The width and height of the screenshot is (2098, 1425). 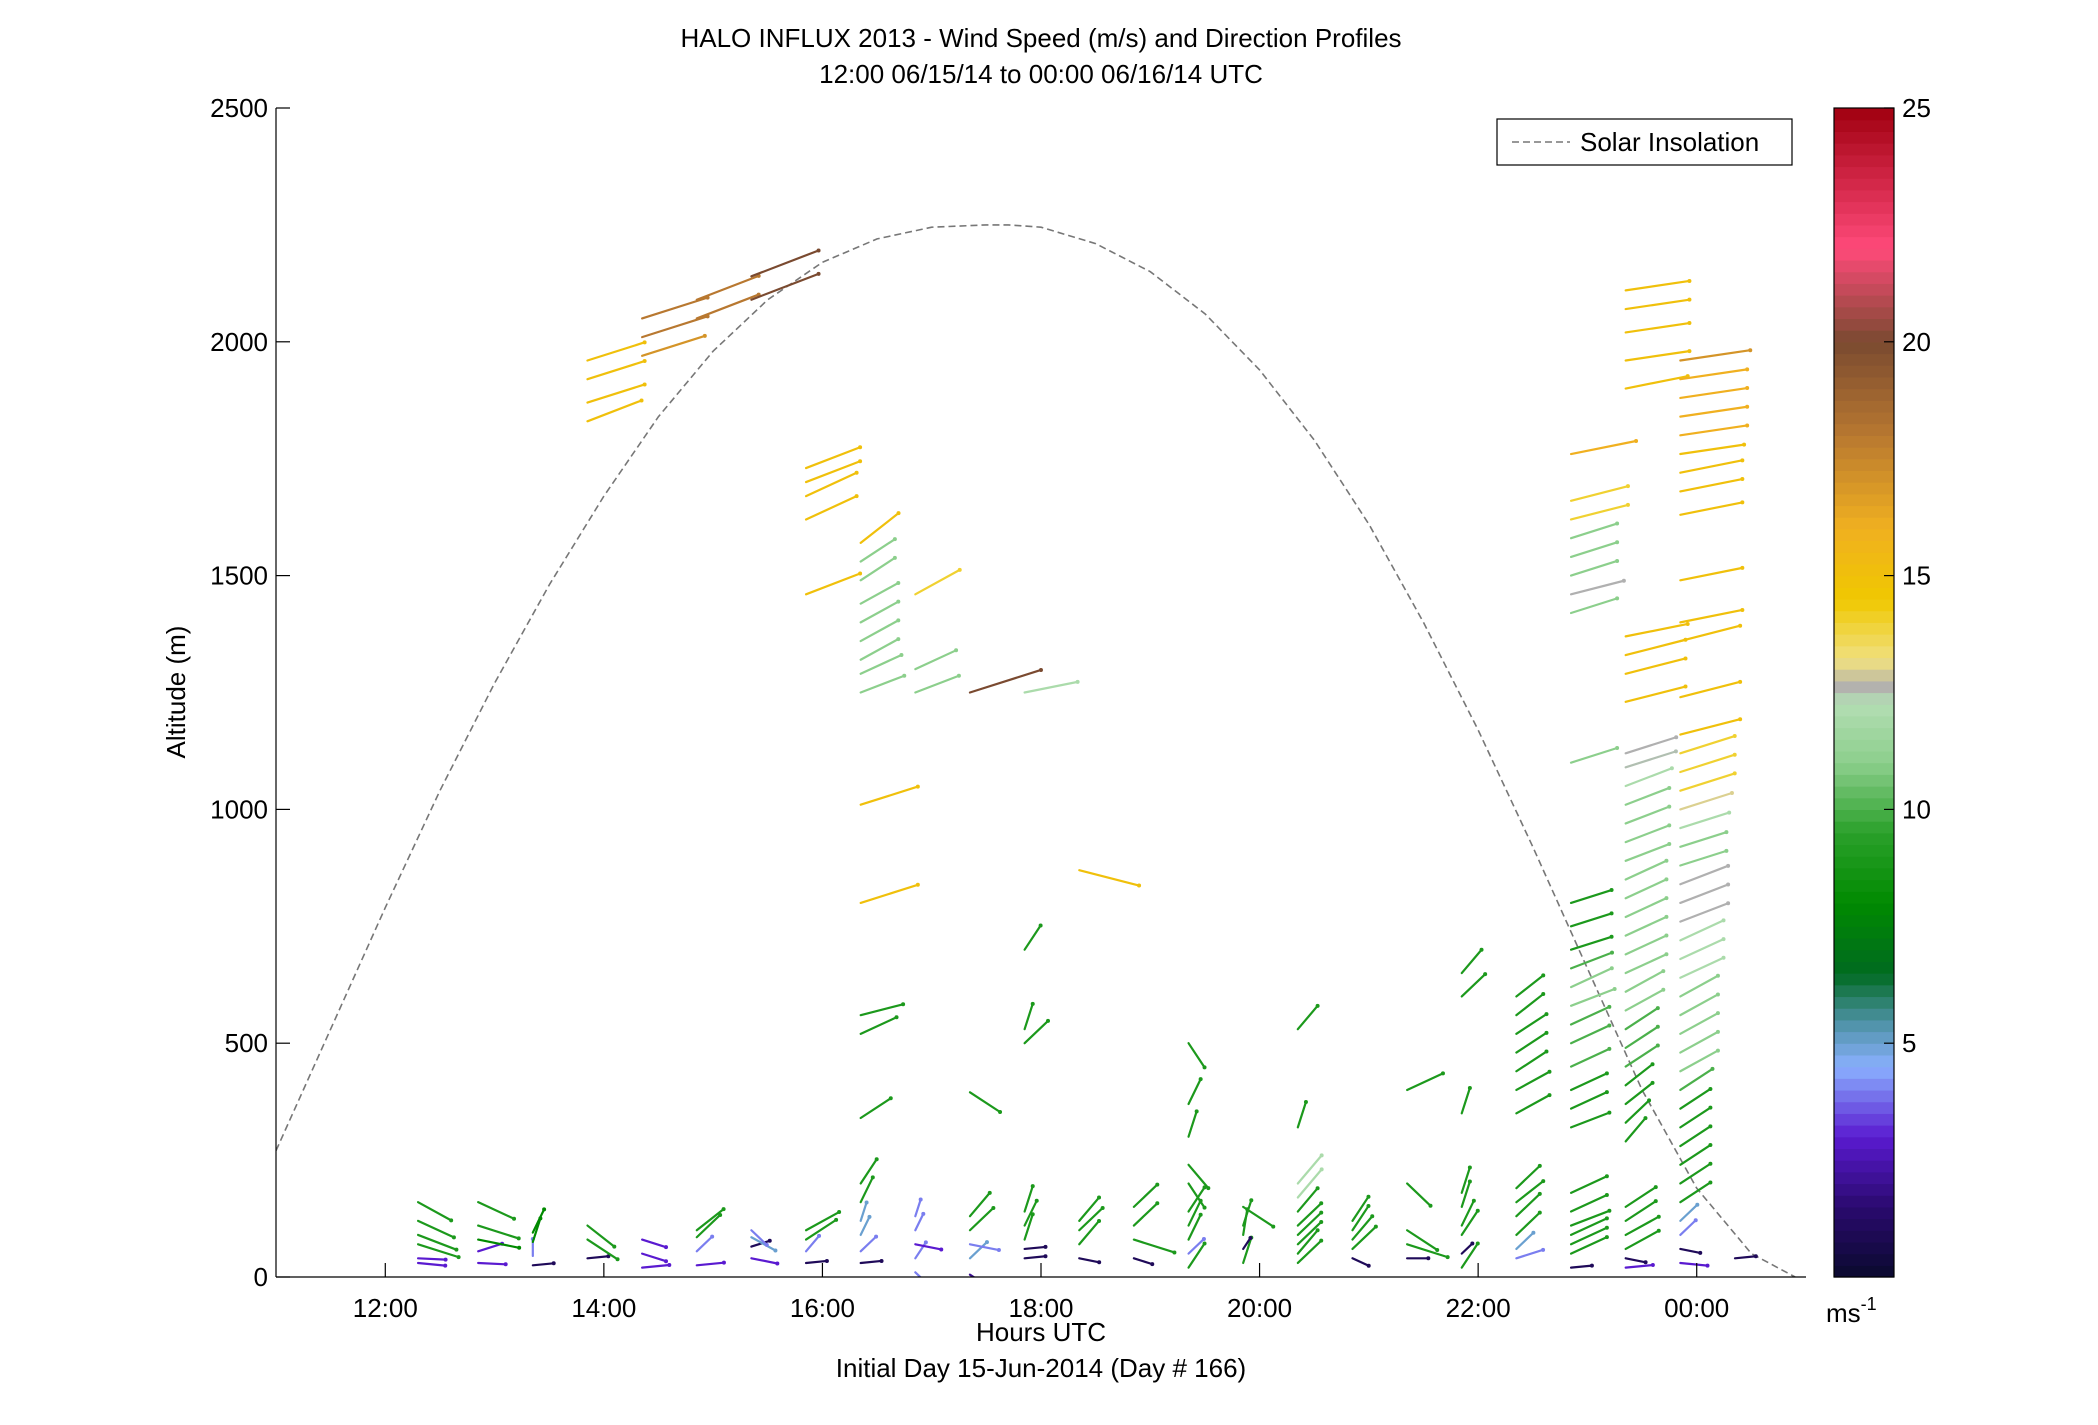 What do you see at coordinates (1916, 809) in the screenshot?
I see `colorbar-tick-label: 10` at bounding box center [1916, 809].